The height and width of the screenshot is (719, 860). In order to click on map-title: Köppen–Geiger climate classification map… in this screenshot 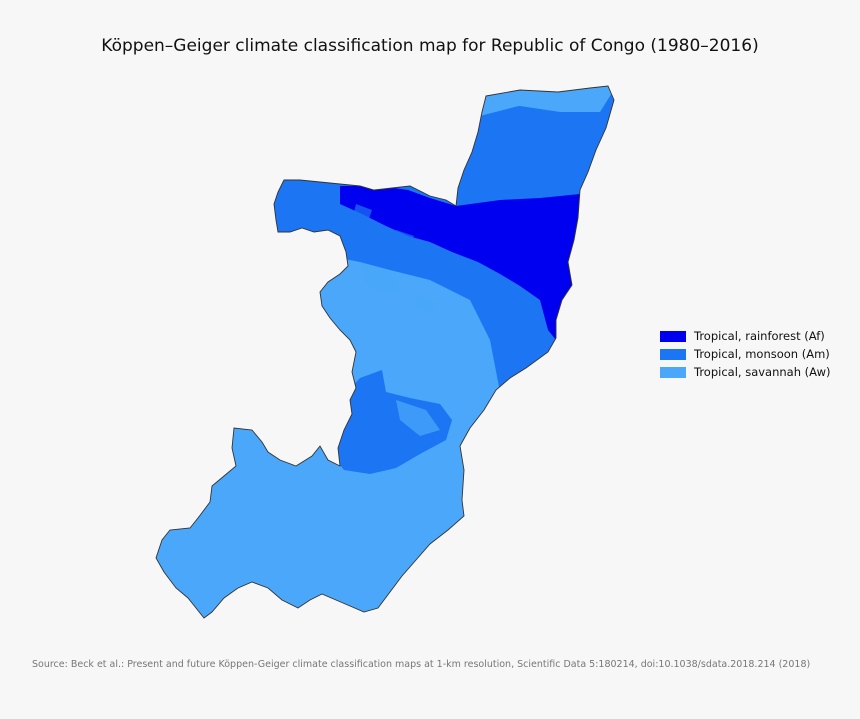, I will do `click(430, 46)`.